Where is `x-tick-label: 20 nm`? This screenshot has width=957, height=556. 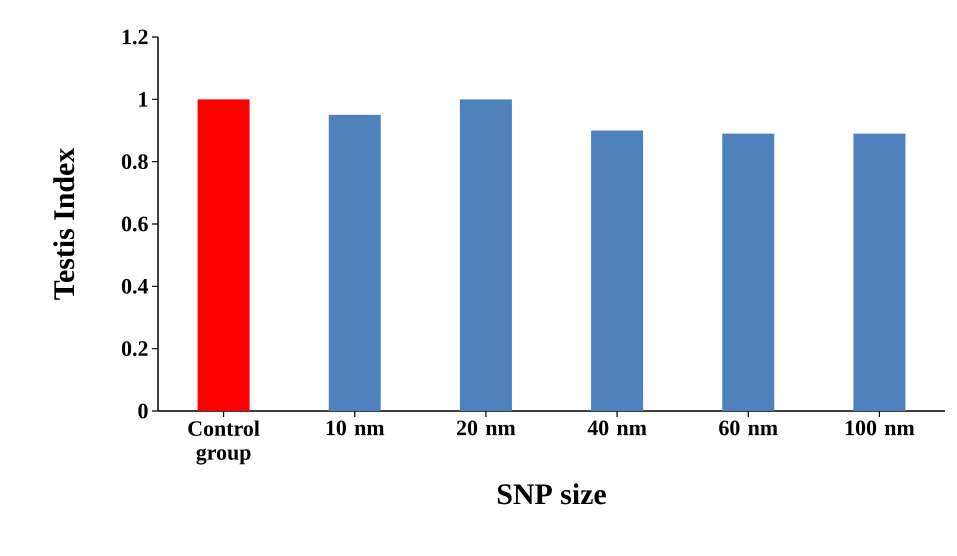 x-tick-label: 20 nm is located at coordinates (486, 428).